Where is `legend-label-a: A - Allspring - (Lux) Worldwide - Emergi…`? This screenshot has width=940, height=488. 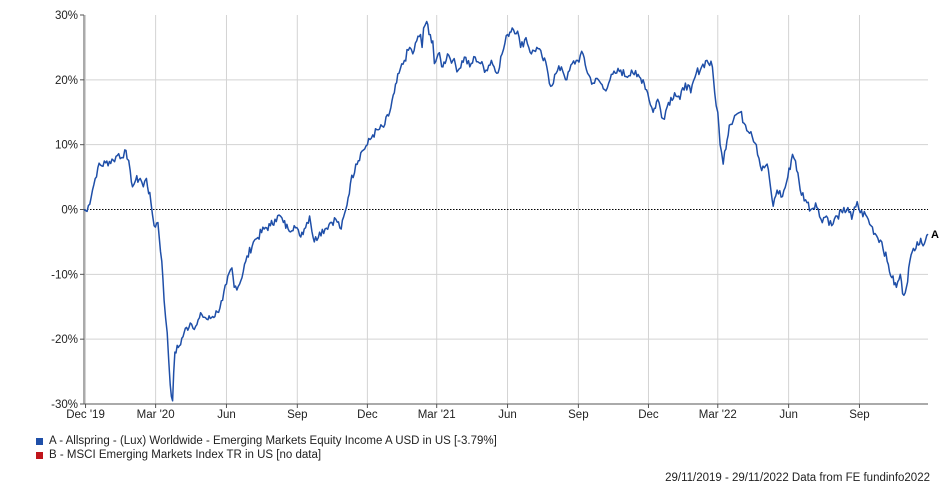
legend-label-a: A - Allspring - (Lux) Worldwide - Emergi… is located at coordinates (273, 441).